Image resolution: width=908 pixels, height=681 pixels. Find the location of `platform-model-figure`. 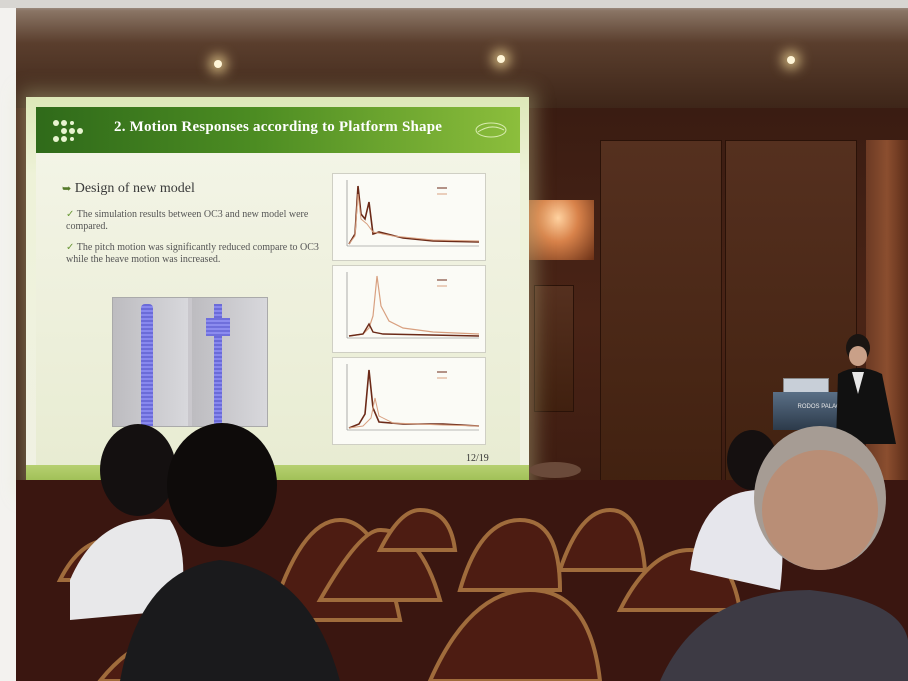

platform-model-figure is located at coordinates (190, 362).